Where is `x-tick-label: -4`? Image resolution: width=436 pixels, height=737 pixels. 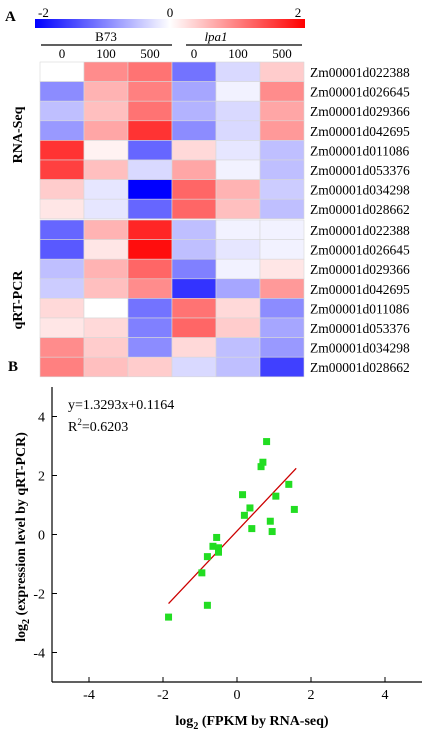
x-tick-label: -4 is located at coordinates (89, 695).